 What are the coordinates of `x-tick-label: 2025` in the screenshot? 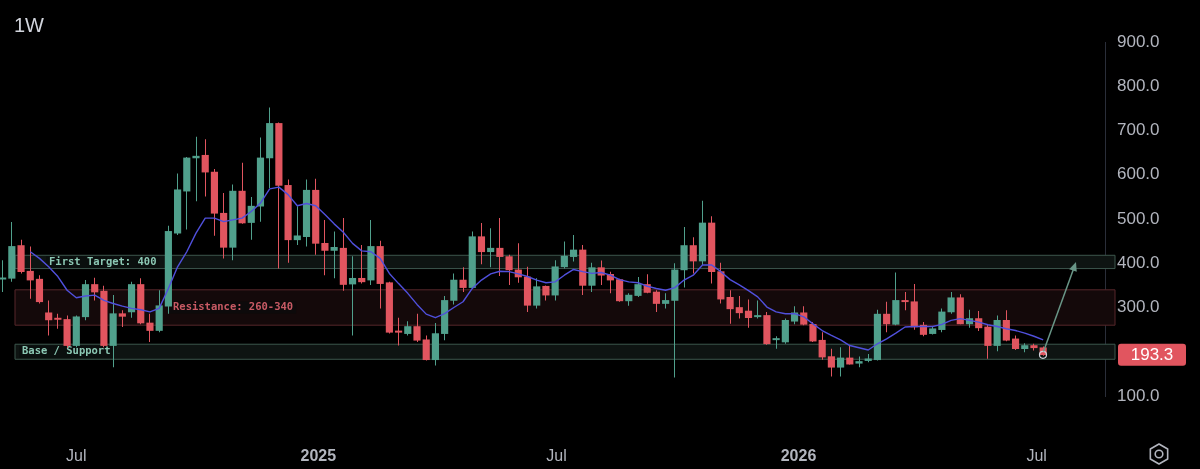 It's located at (318, 456).